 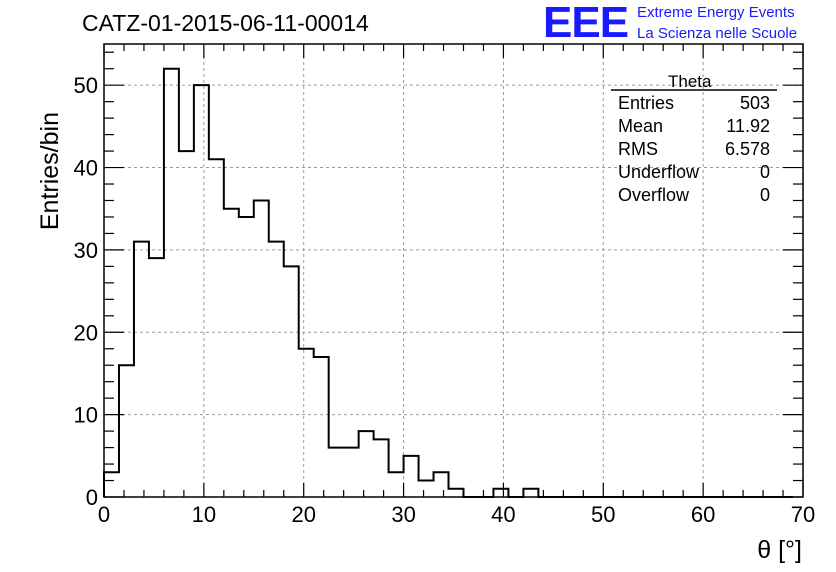 What do you see at coordinates (754, 103) in the screenshot?
I see `stat-entries-value: 503` at bounding box center [754, 103].